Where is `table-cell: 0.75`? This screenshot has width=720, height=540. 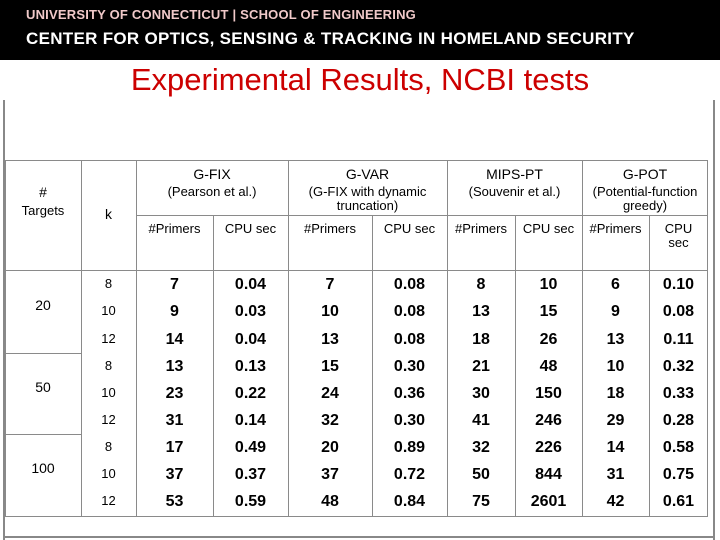
table-cell: 0.75 is located at coordinates (678, 474).